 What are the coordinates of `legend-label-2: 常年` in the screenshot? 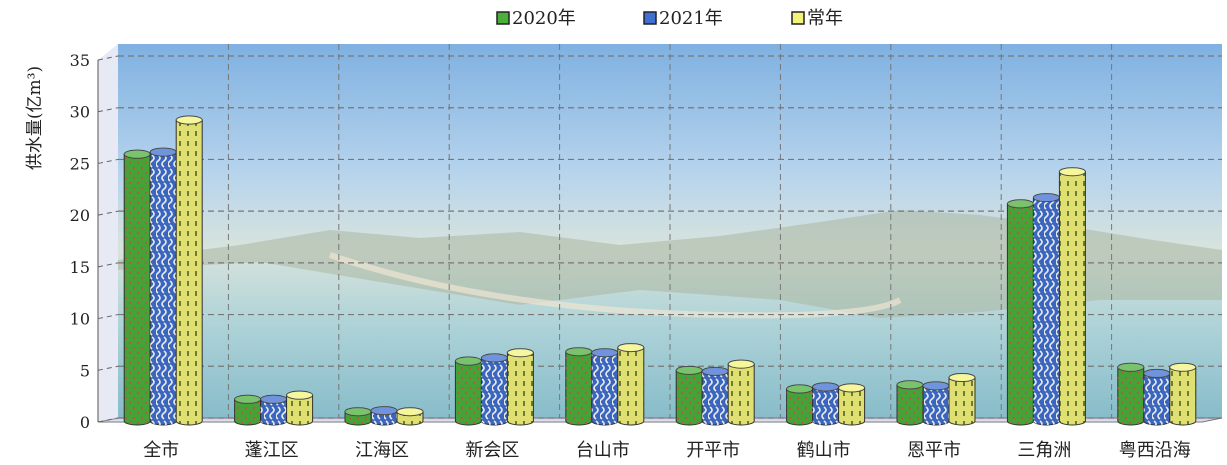 It's located at (825, 18).